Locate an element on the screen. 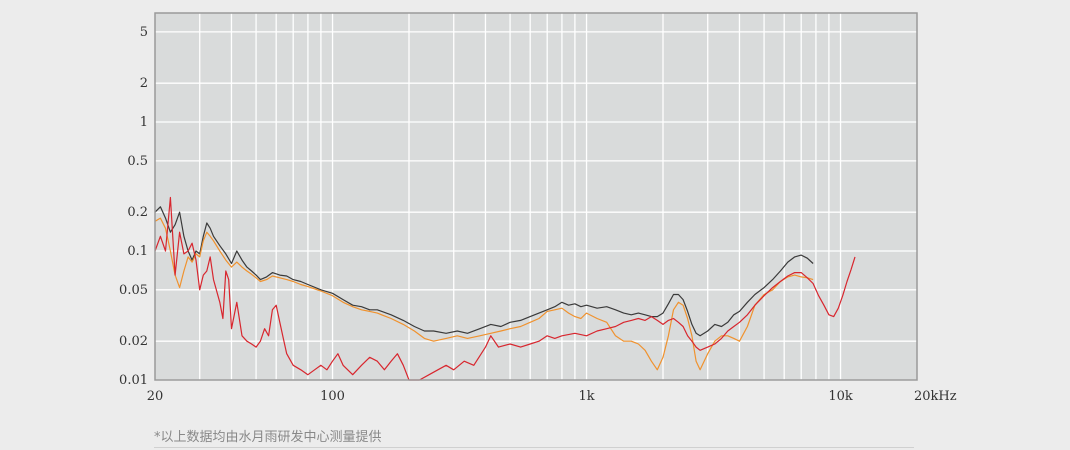 This screenshot has height=450, width=1070. y-tick-label: 0.02 is located at coordinates (133, 341).